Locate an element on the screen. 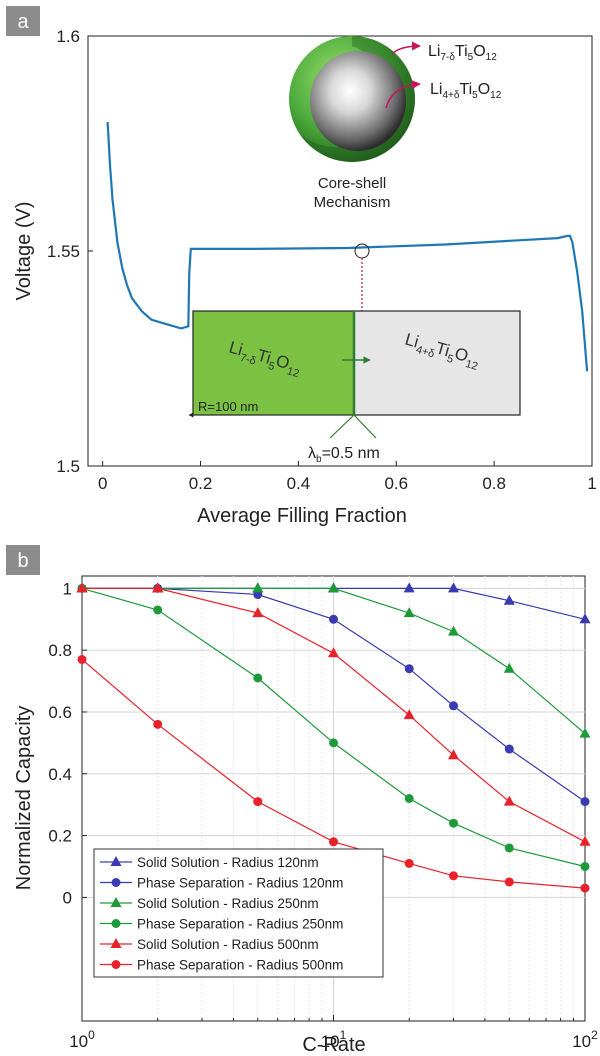  panel-a-label-box is located at coordinates (23, 21).